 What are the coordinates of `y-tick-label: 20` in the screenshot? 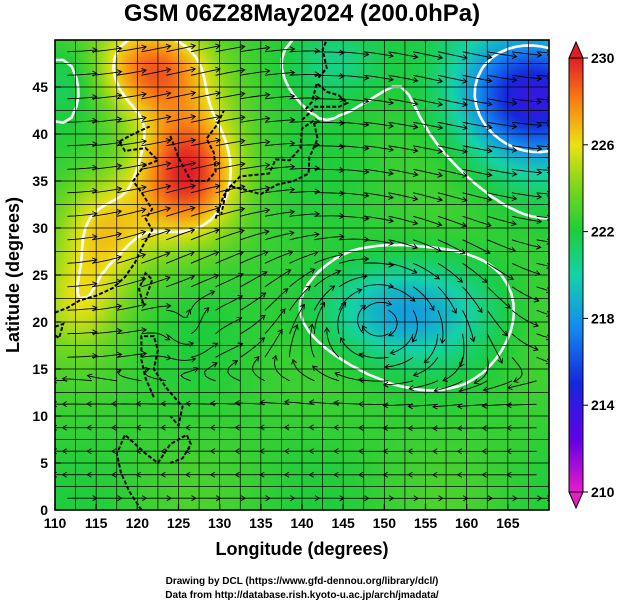 It's located at (40, 322).